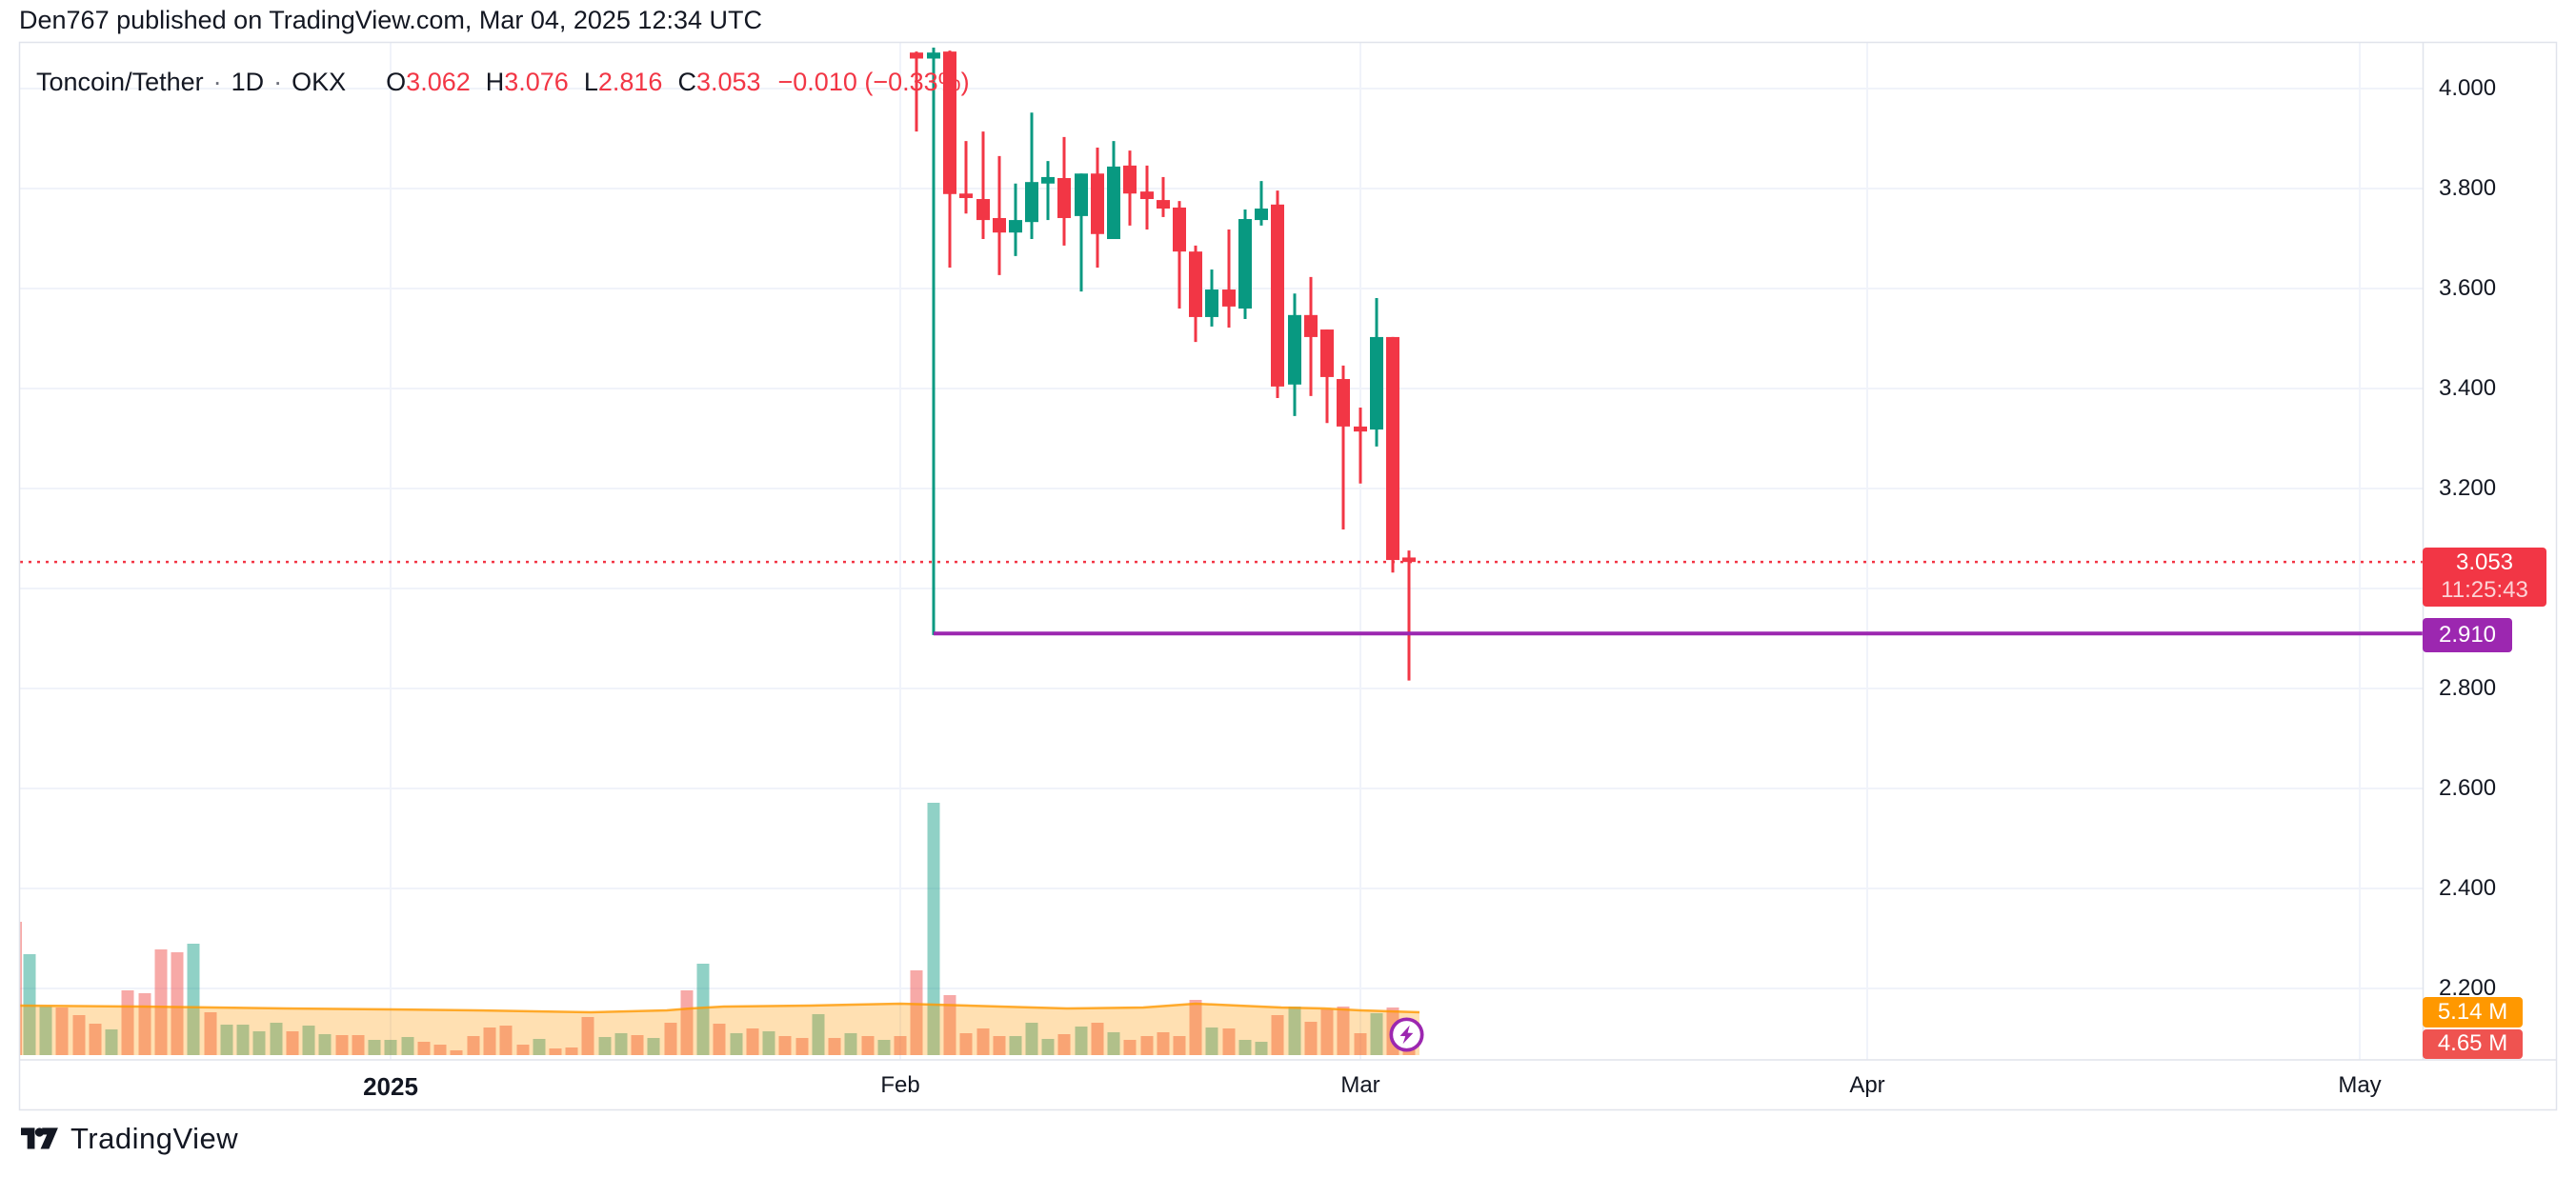  Describe the element at coordinates (2468, 888) in the screenshot. I see `price-axis-label: 2.400` at that location.